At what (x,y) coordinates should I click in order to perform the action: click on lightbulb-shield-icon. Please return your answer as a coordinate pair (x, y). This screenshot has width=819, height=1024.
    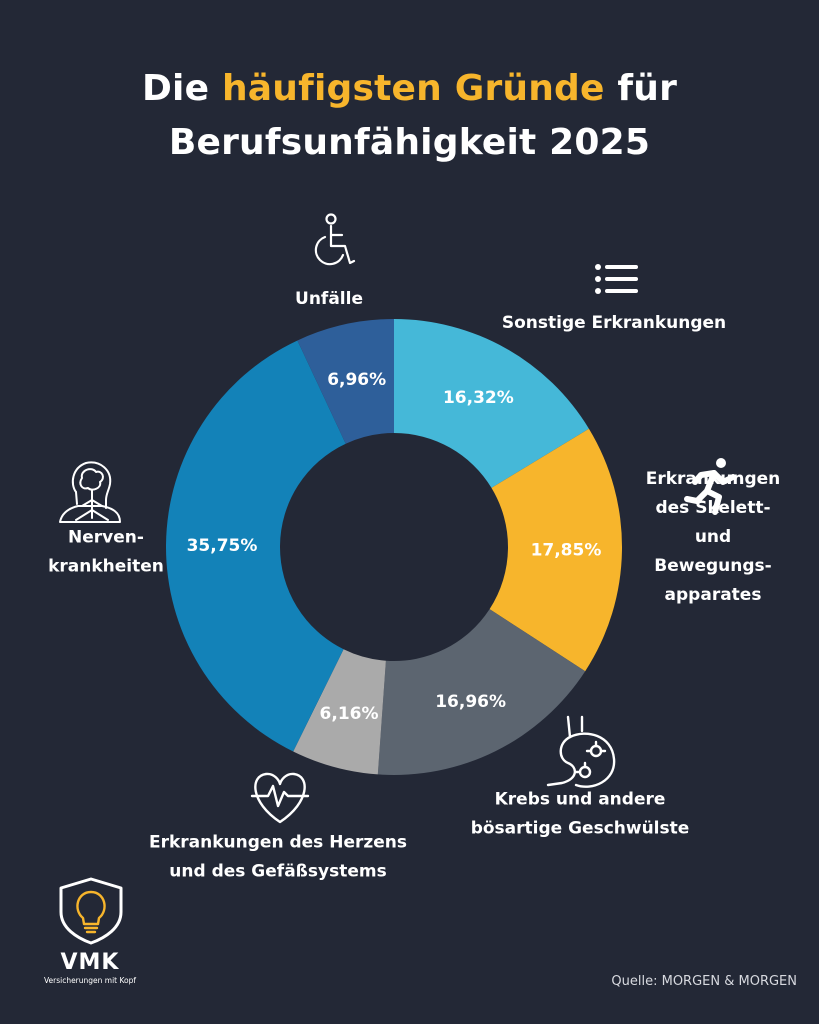
    Looking at the image, I should click on (91, 911).